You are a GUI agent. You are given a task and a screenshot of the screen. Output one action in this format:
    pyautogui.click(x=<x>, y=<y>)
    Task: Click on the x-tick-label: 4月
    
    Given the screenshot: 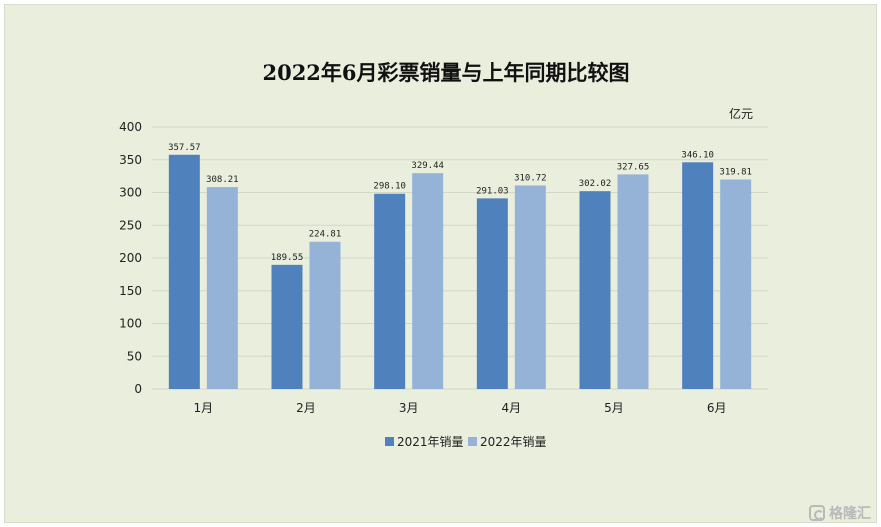 What is the action you would take?
    pyautogui.click(x=512, y=408)
    